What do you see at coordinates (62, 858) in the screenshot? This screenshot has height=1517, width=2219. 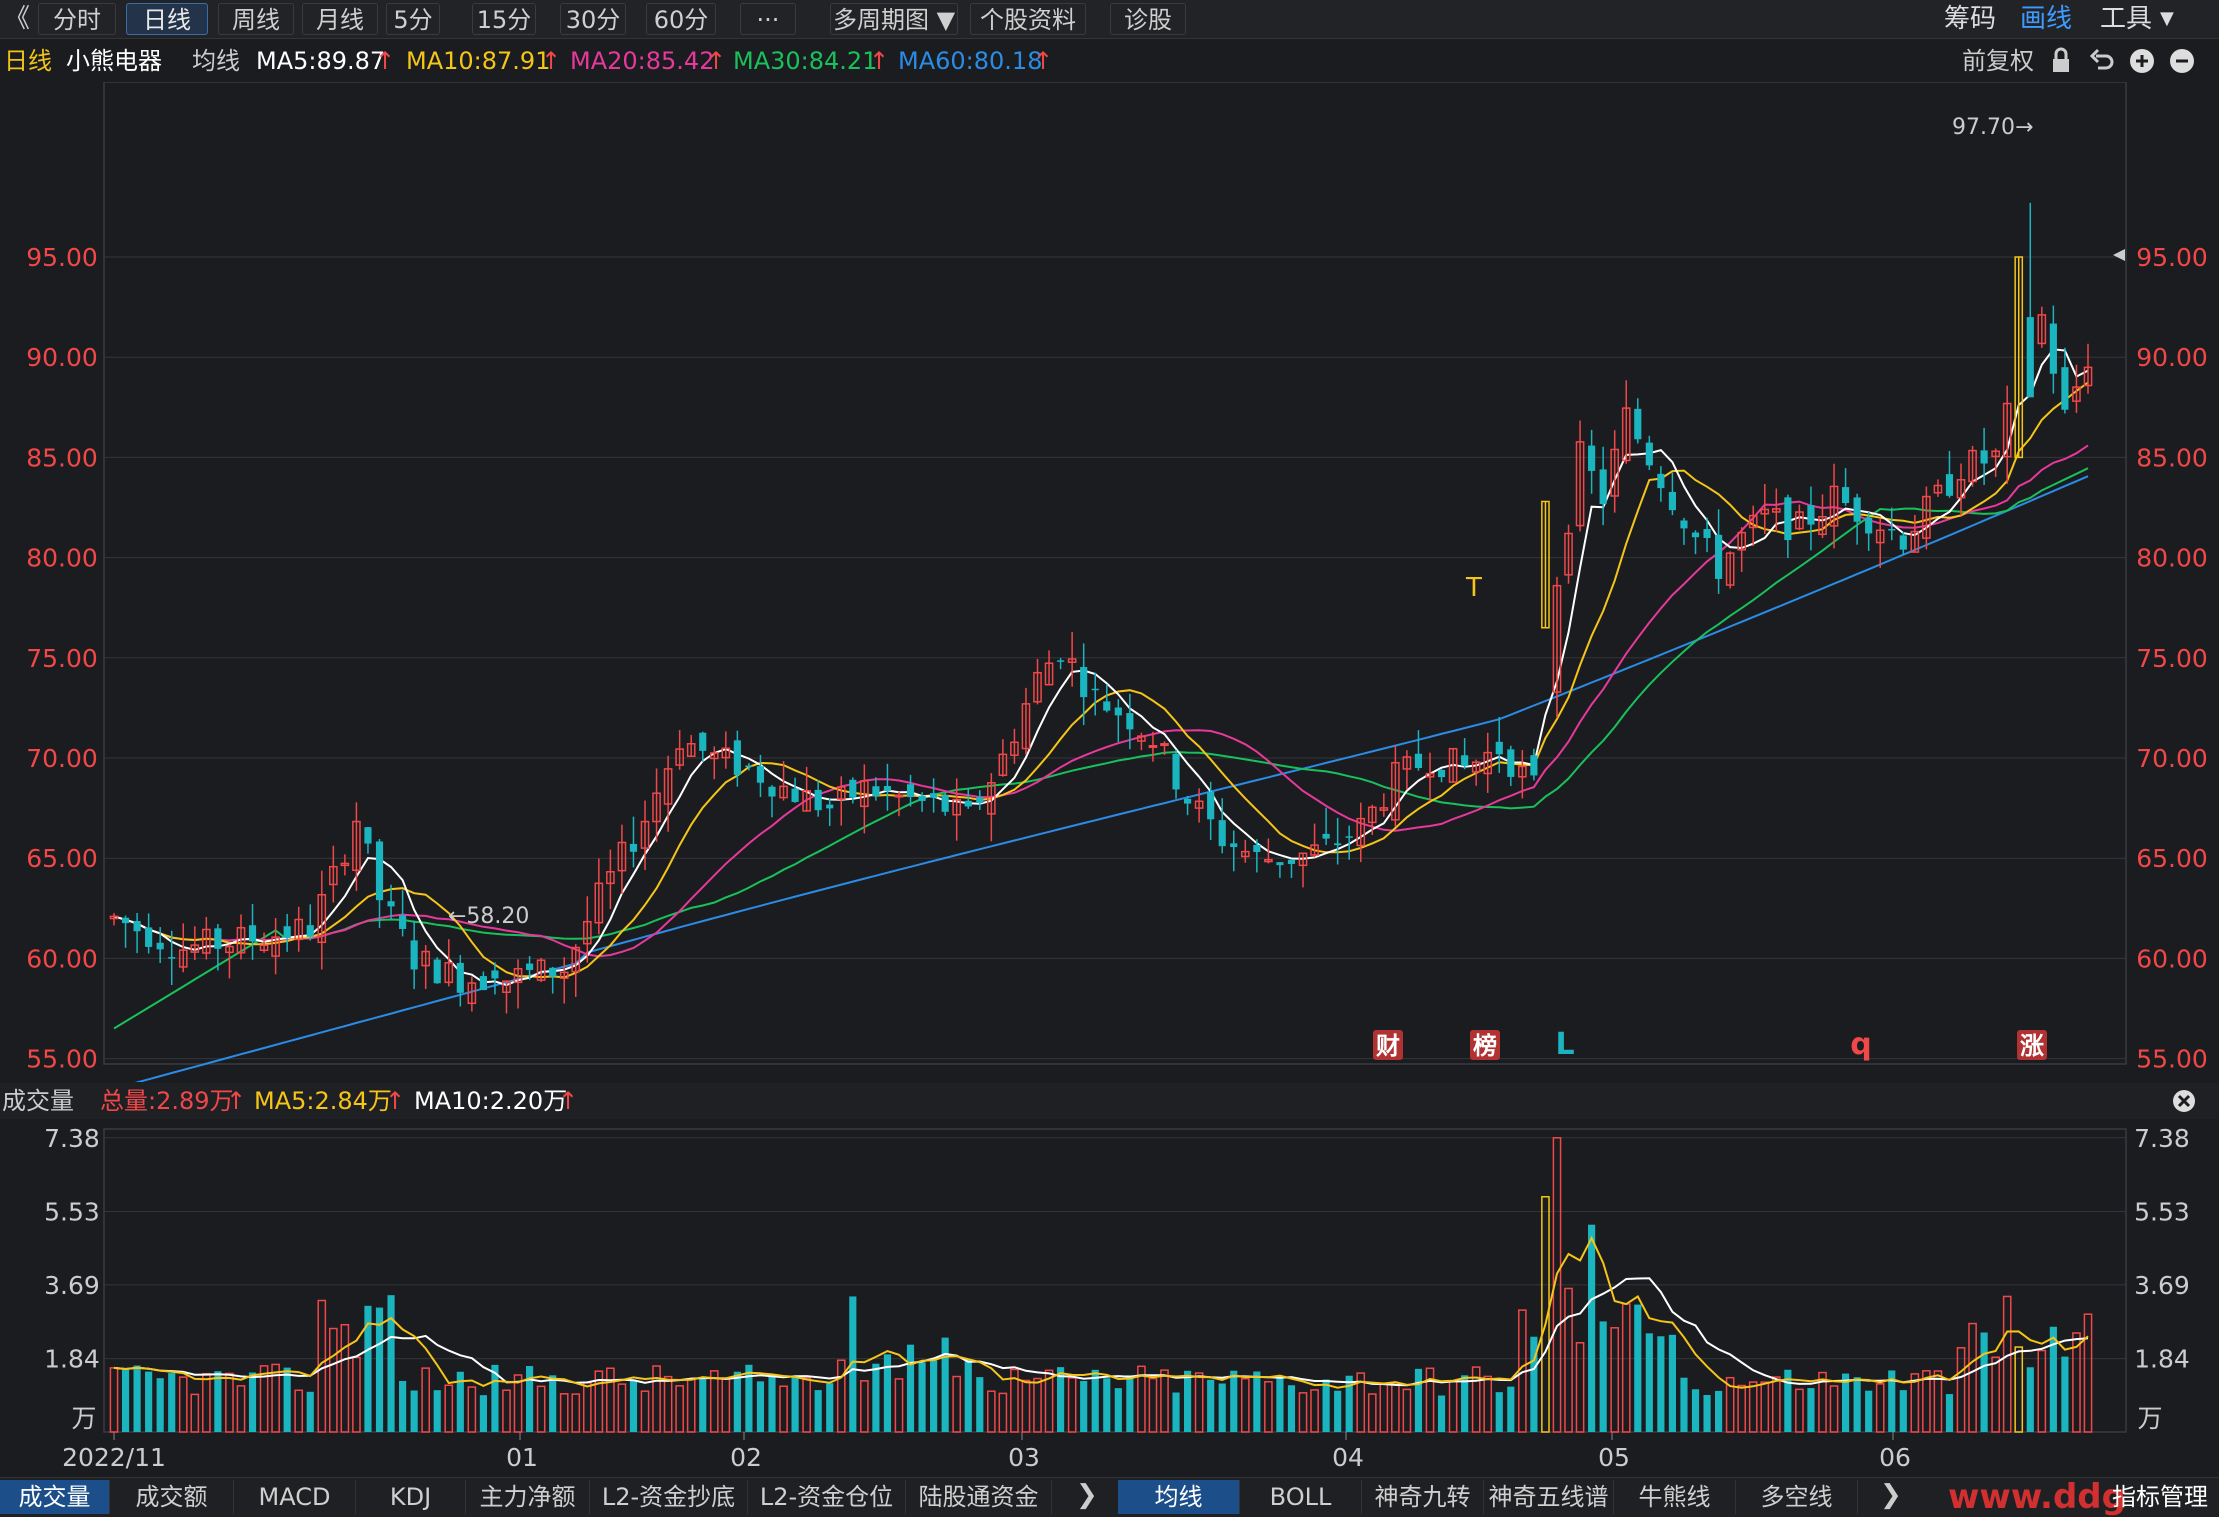 I see `price-tick-left: 65.00` at bounding box center [62, 858].